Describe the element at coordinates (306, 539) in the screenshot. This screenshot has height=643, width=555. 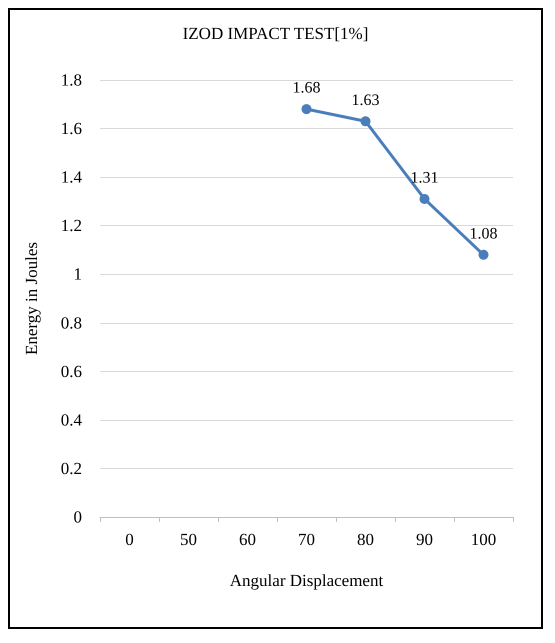
I see `x-tick-label: 70` at that location.